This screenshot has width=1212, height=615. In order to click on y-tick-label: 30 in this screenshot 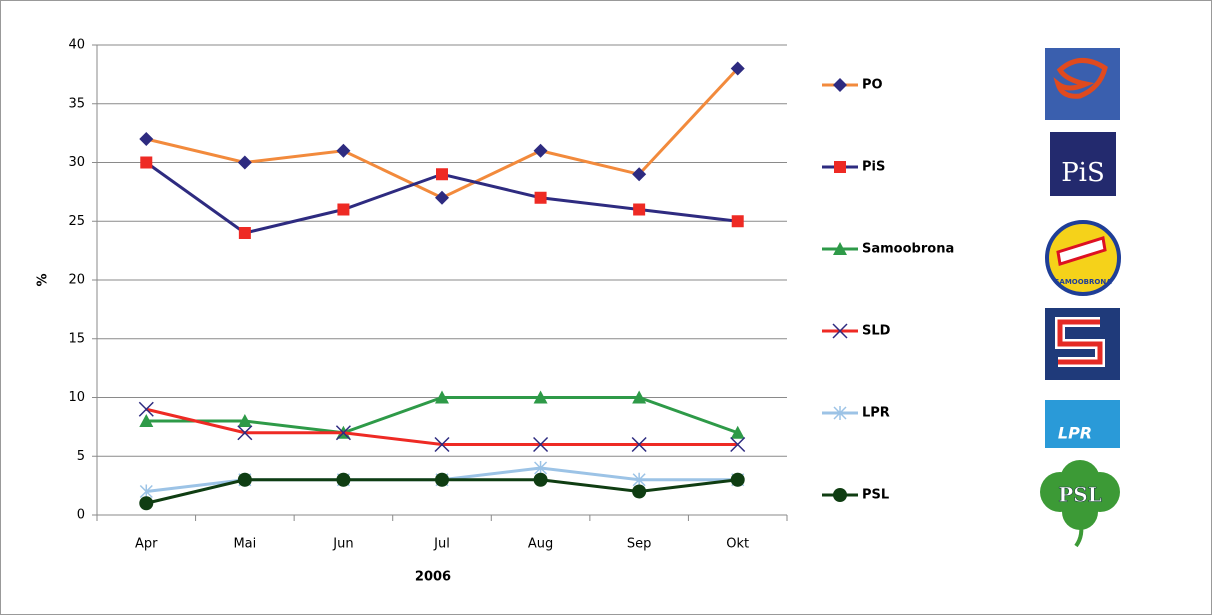, I will do `click(76, 162)`.